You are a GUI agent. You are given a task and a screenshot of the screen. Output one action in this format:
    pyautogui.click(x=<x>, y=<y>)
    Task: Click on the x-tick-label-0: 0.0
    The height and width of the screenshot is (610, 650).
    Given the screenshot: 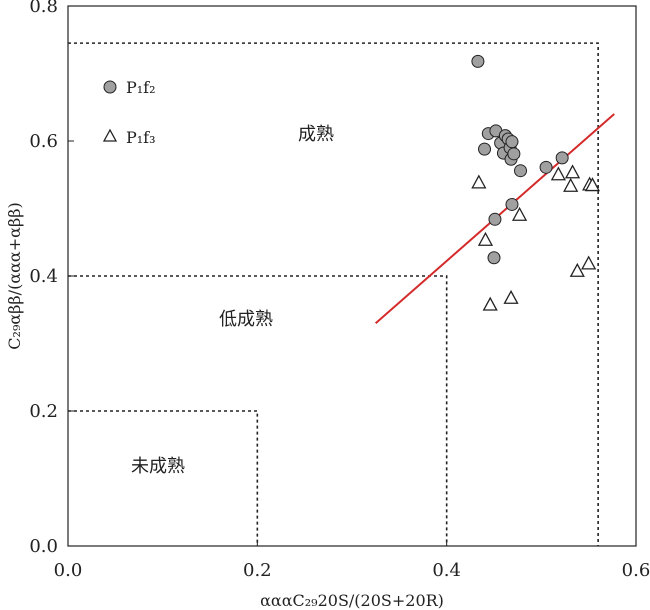 What is the action you would take?
    pyautogui.click(x=68, y=570)
    